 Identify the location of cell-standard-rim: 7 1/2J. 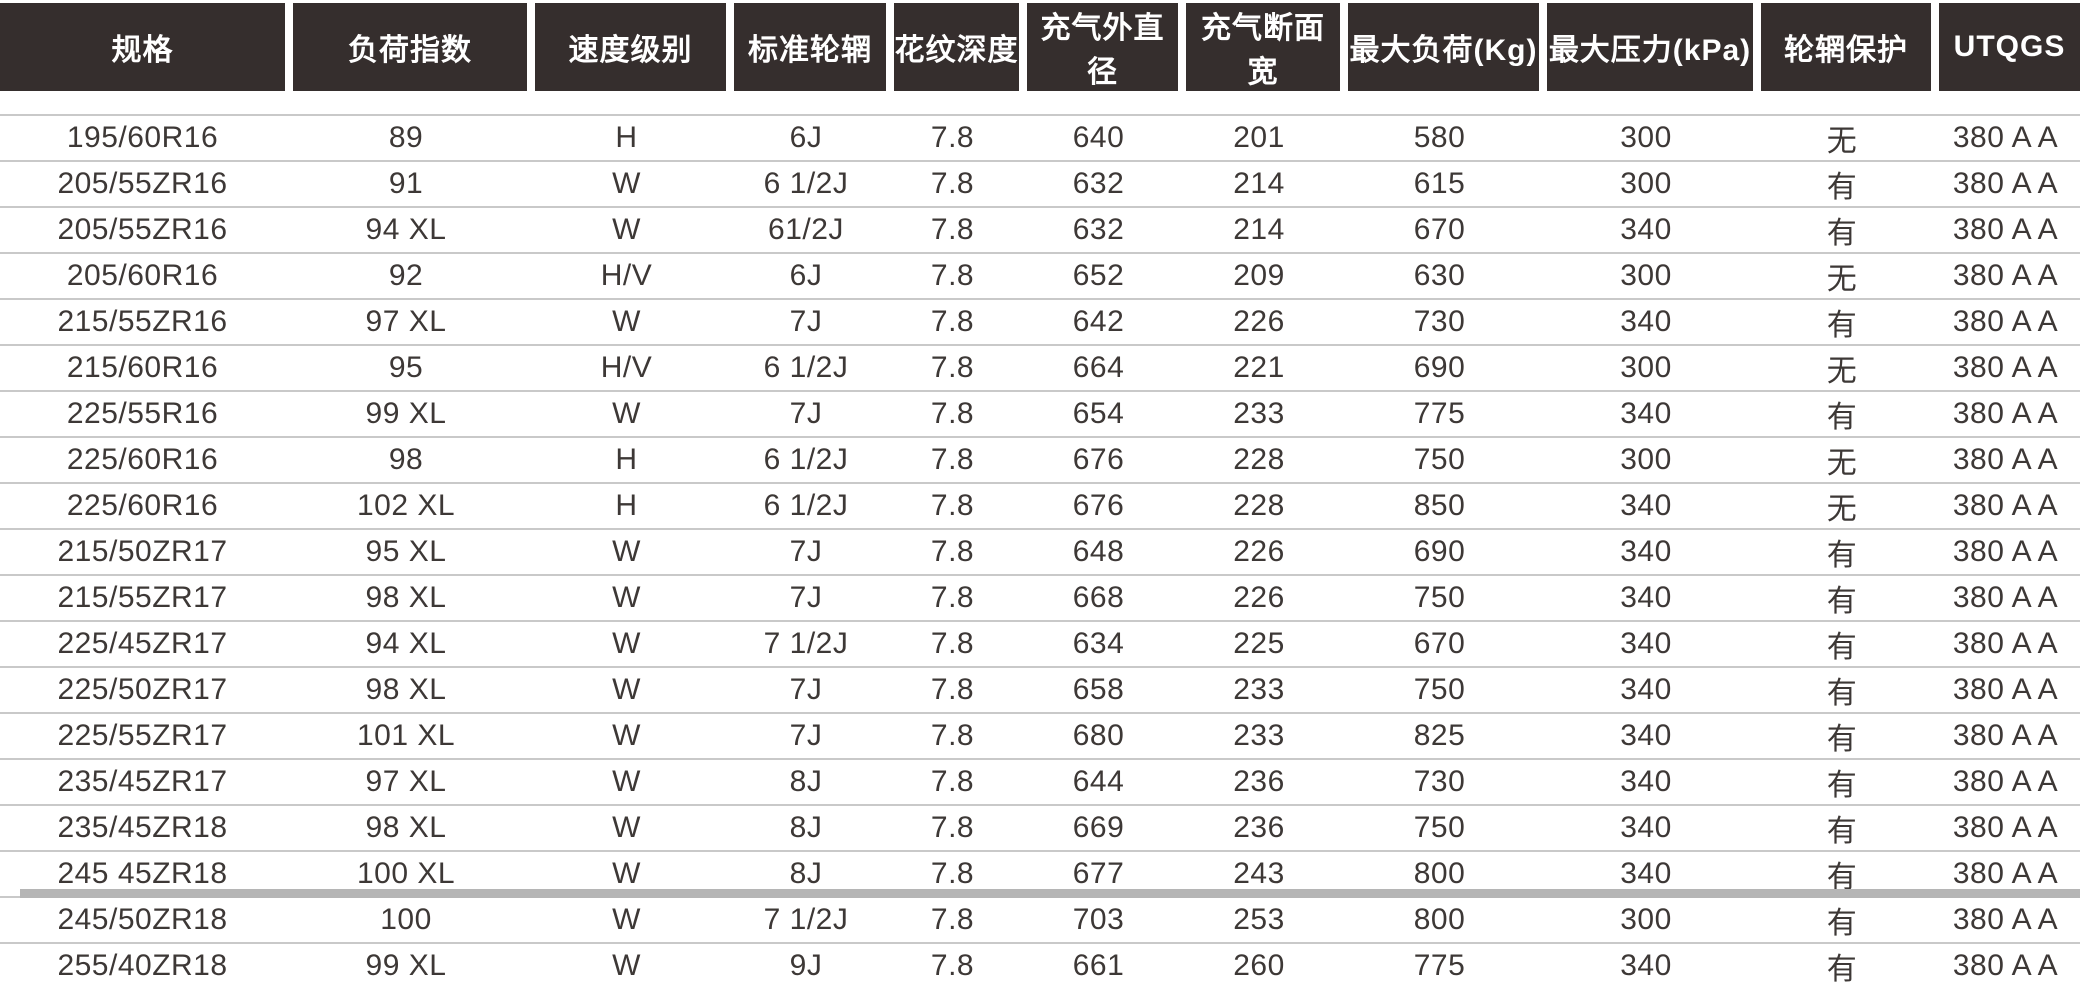
(806, 643).